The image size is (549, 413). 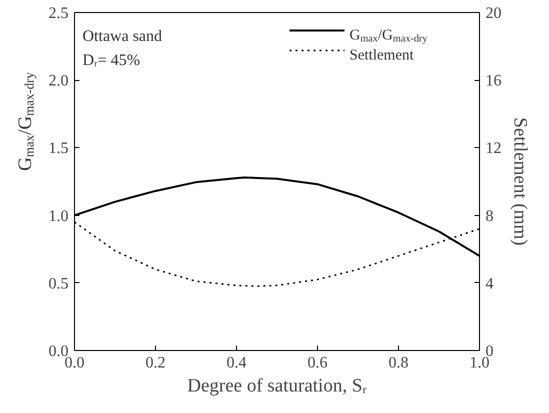 What do you see at coordinates (58, 216) in the screenshot?
I see `y-tick-label: 1.0` at bounding box center [58, 216].